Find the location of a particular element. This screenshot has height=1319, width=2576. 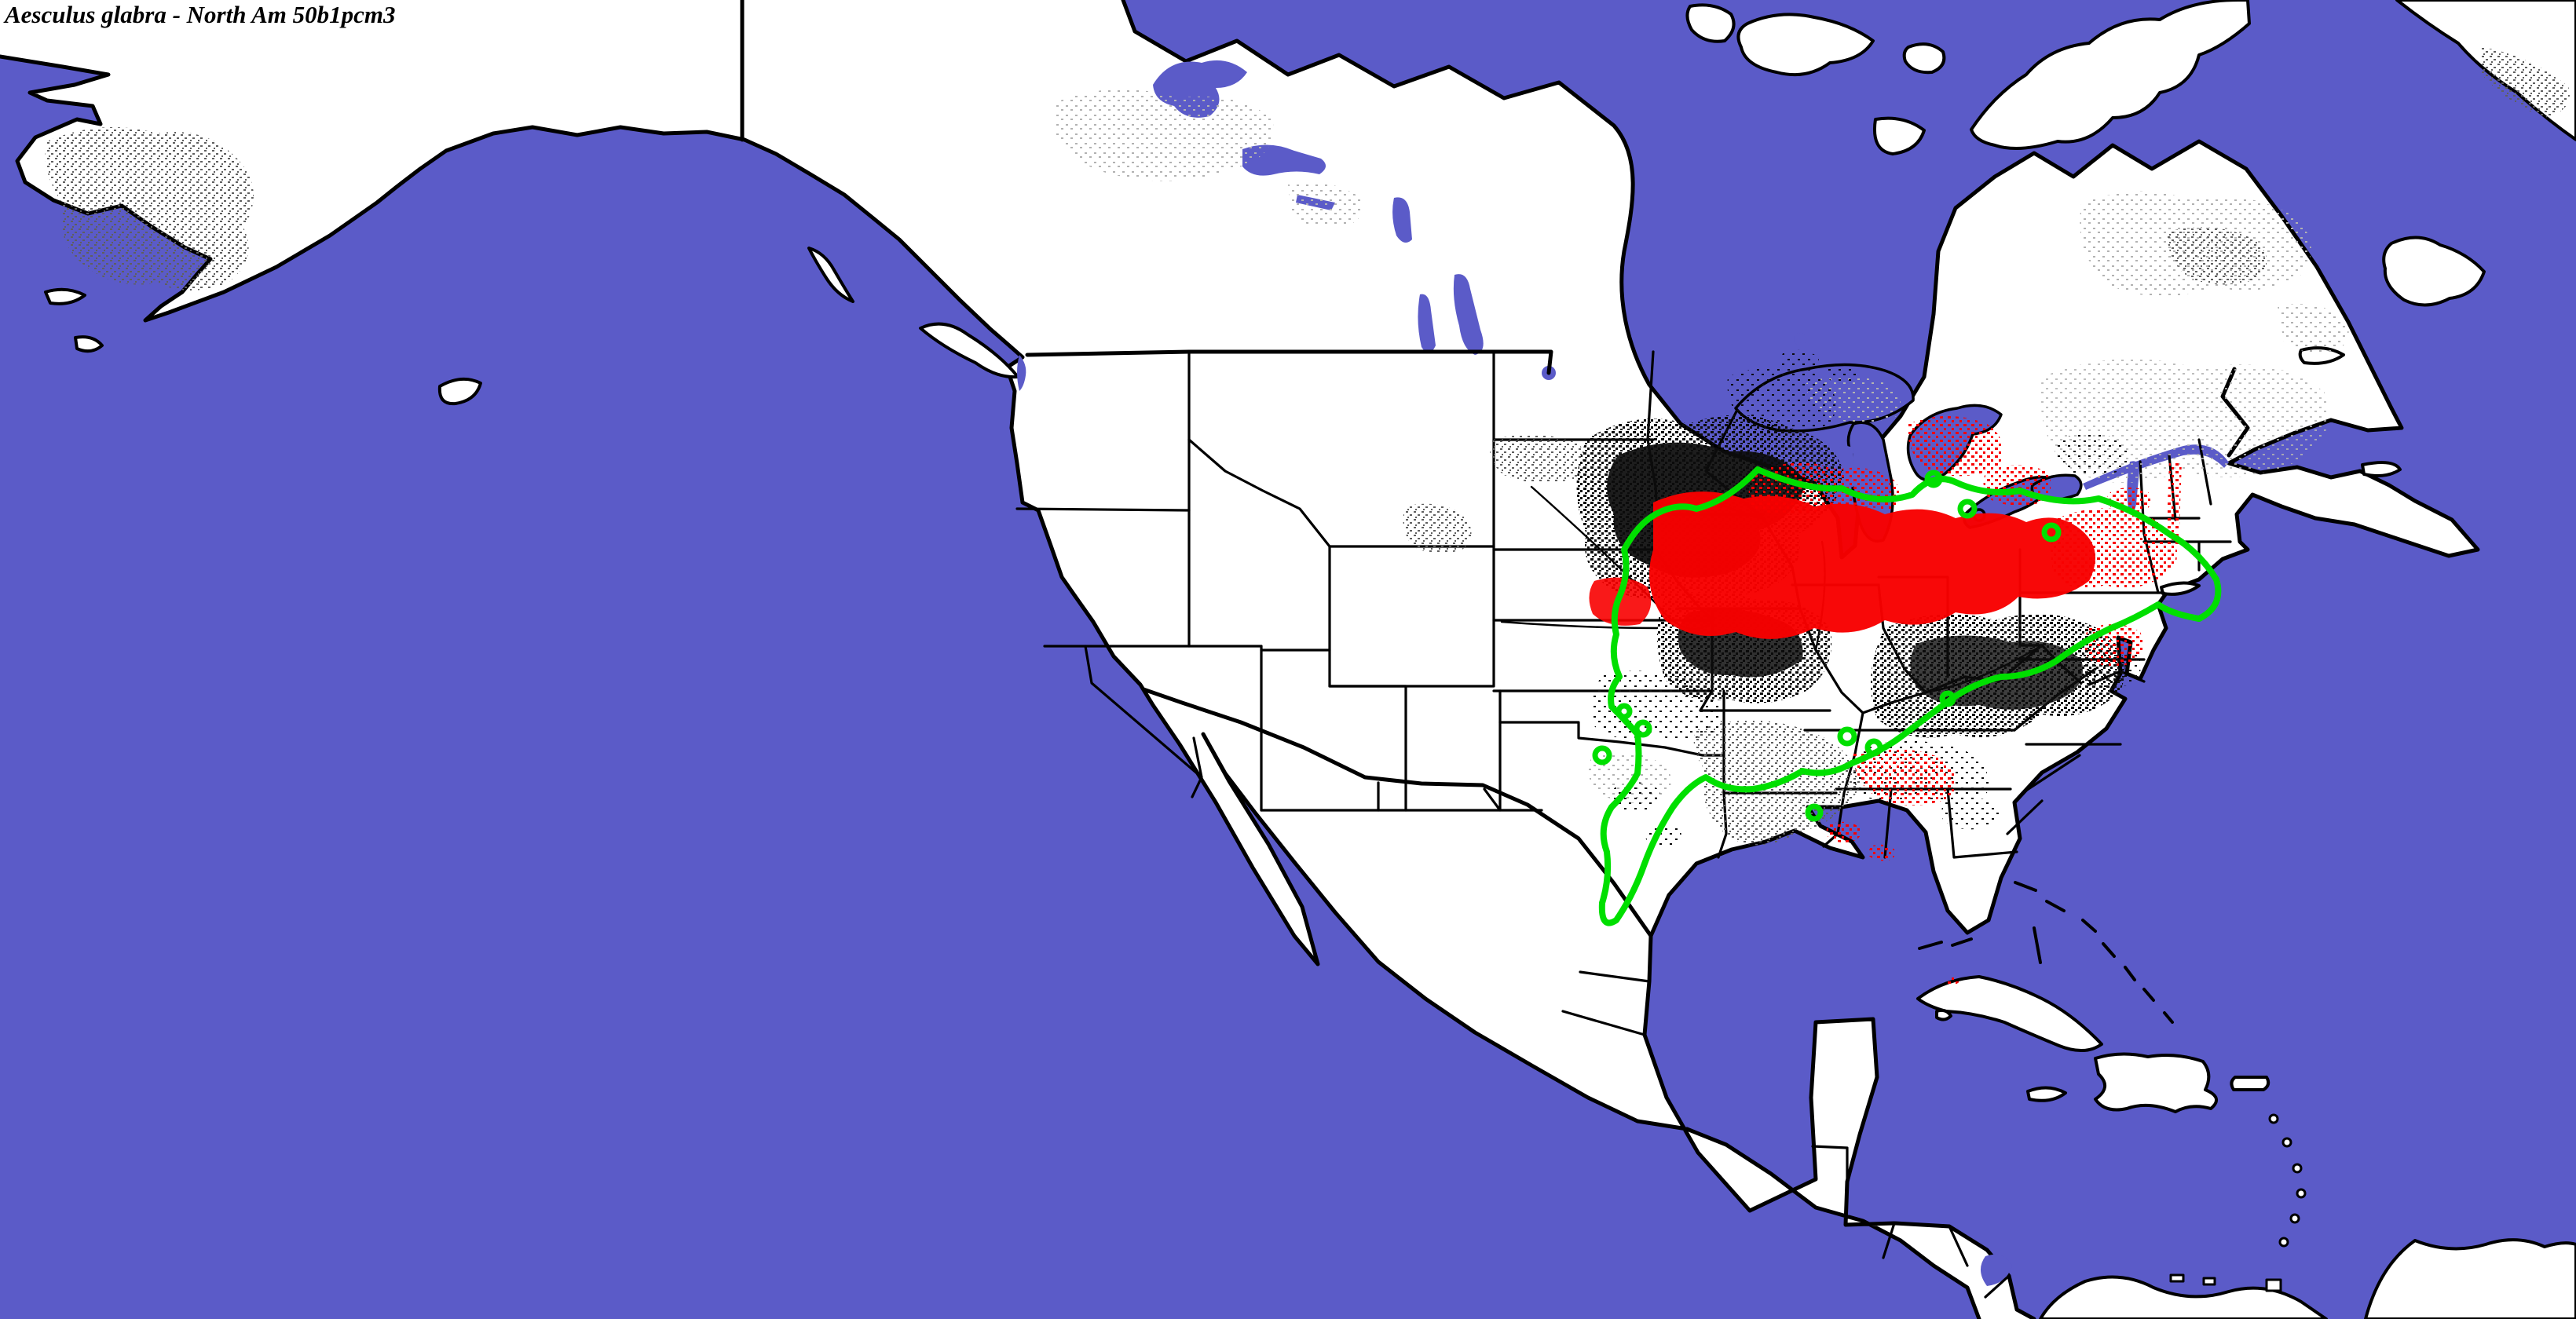

layer-green-range-outline is located at coordinates (1907, 696).